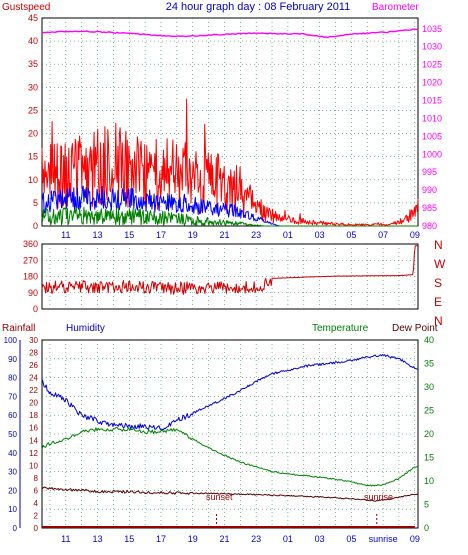 Image resolution: width=468 pixels, height=555 pixels. Describe the element at coordinates (432, 100) in the screenshot. I see `barometer-tick-label: 1015` at that location.